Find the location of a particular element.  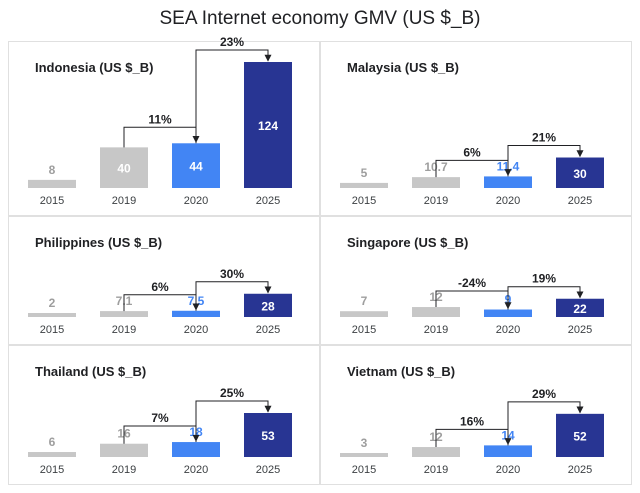

growth-label: 23% is located at coordinates (232, 42).